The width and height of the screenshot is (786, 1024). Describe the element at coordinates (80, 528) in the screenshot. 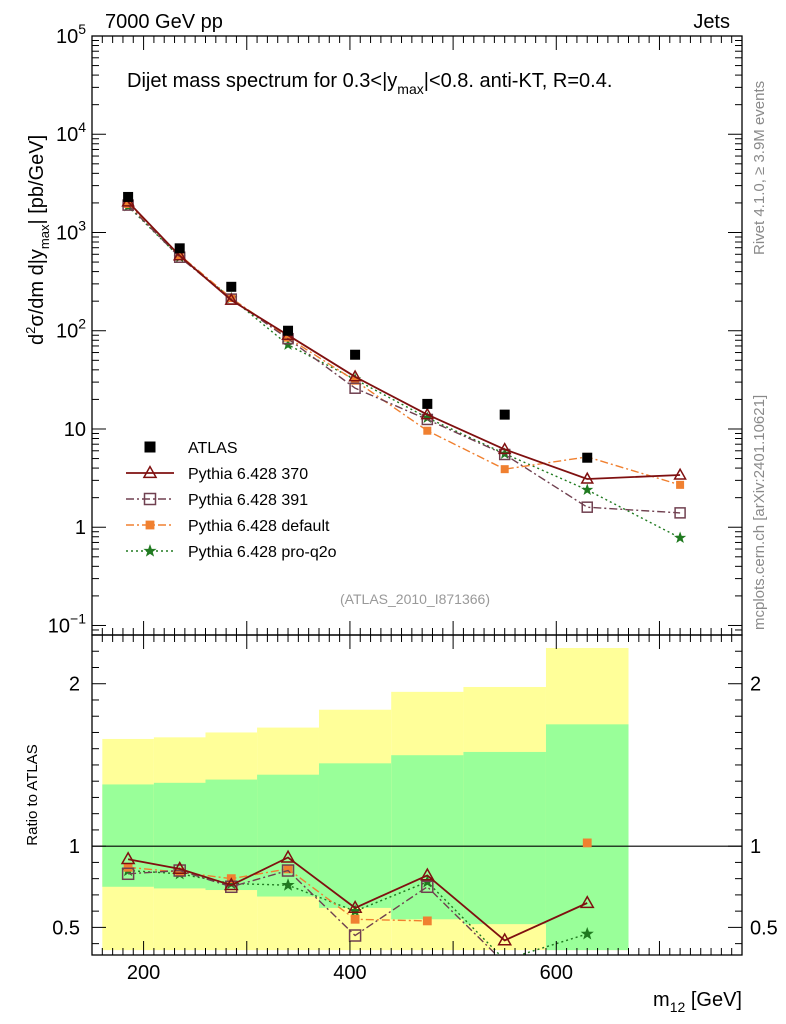

I see `y-tick-label-1: 1` at that location.